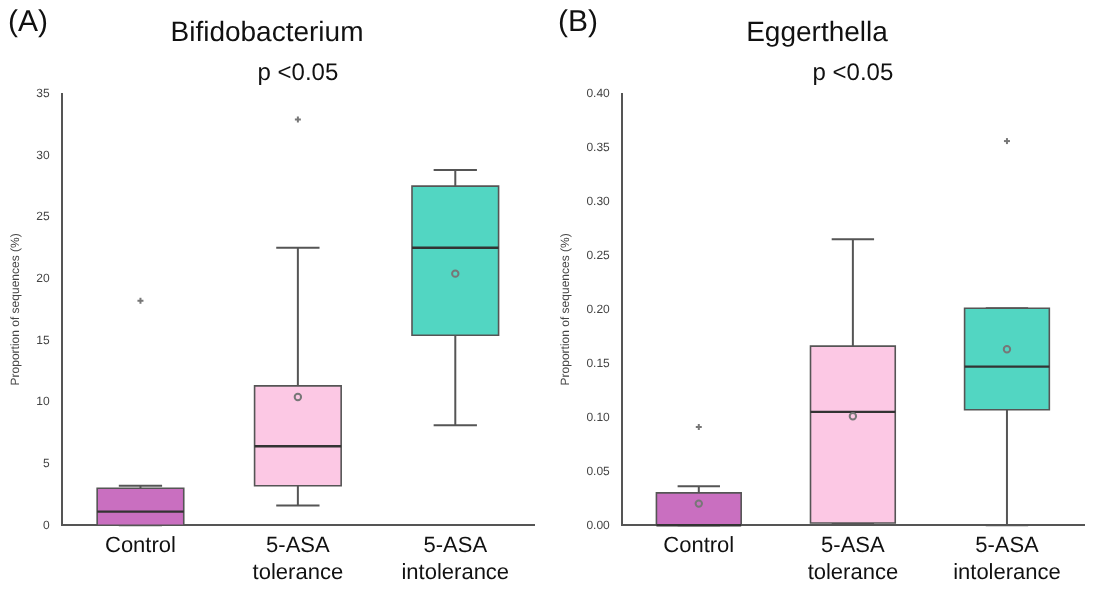 This screenshot has height=594, width=1100. Describe the element at coordinates (817, 30) in the screenshot. I see `chart-title: Eggerthella` at that location.